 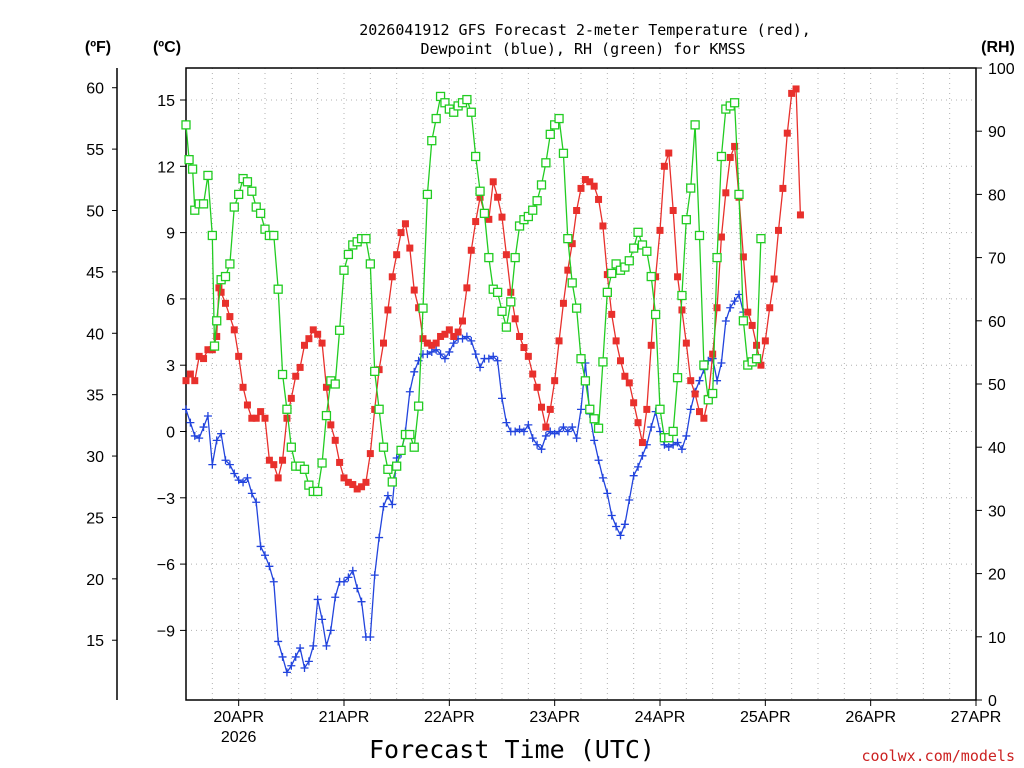 I want to click on rh-tick-label: 20, so click(x=997, y=575).